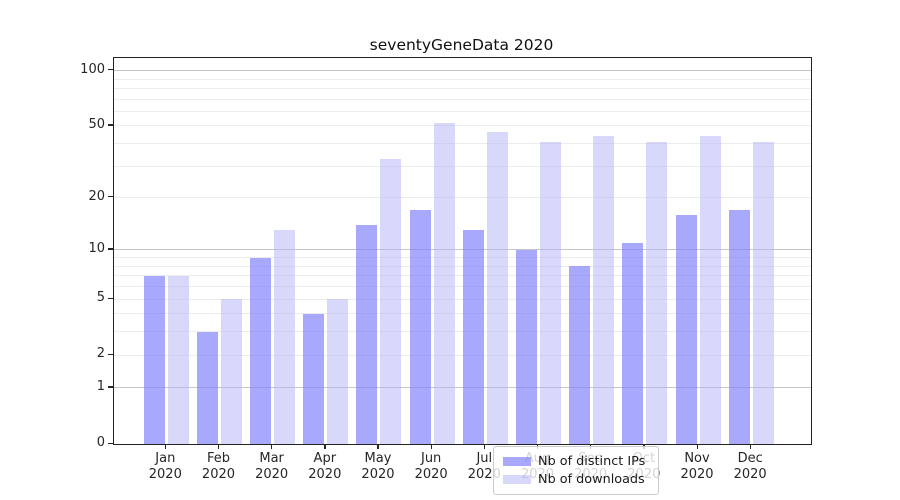 This screenshot has height=500, width=900. I want to click on legend-item-distinct-ips: Nb of distinct IPs, so click(576, 461).